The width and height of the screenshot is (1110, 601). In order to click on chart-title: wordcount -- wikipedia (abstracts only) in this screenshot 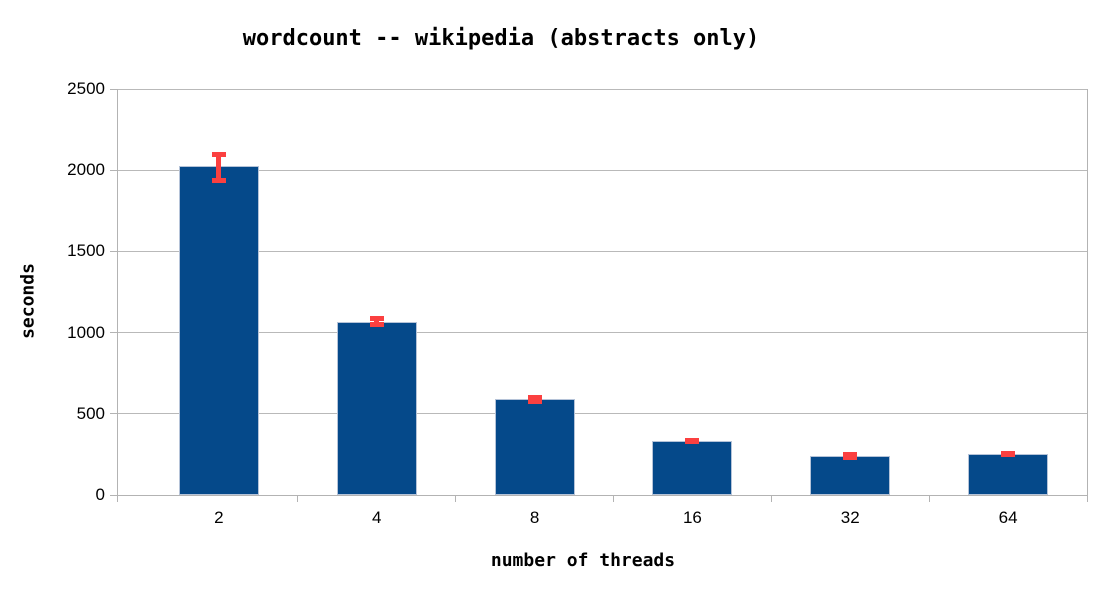, I will do `click(501, 38)`.